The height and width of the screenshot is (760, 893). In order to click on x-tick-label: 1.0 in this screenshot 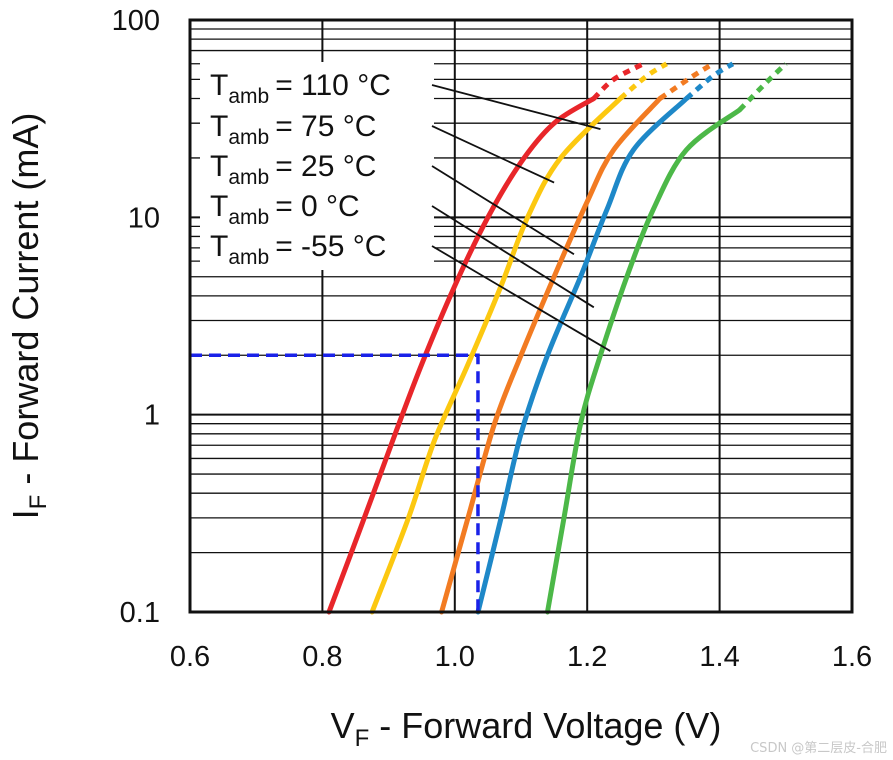, I will do `click(455, 657)`.